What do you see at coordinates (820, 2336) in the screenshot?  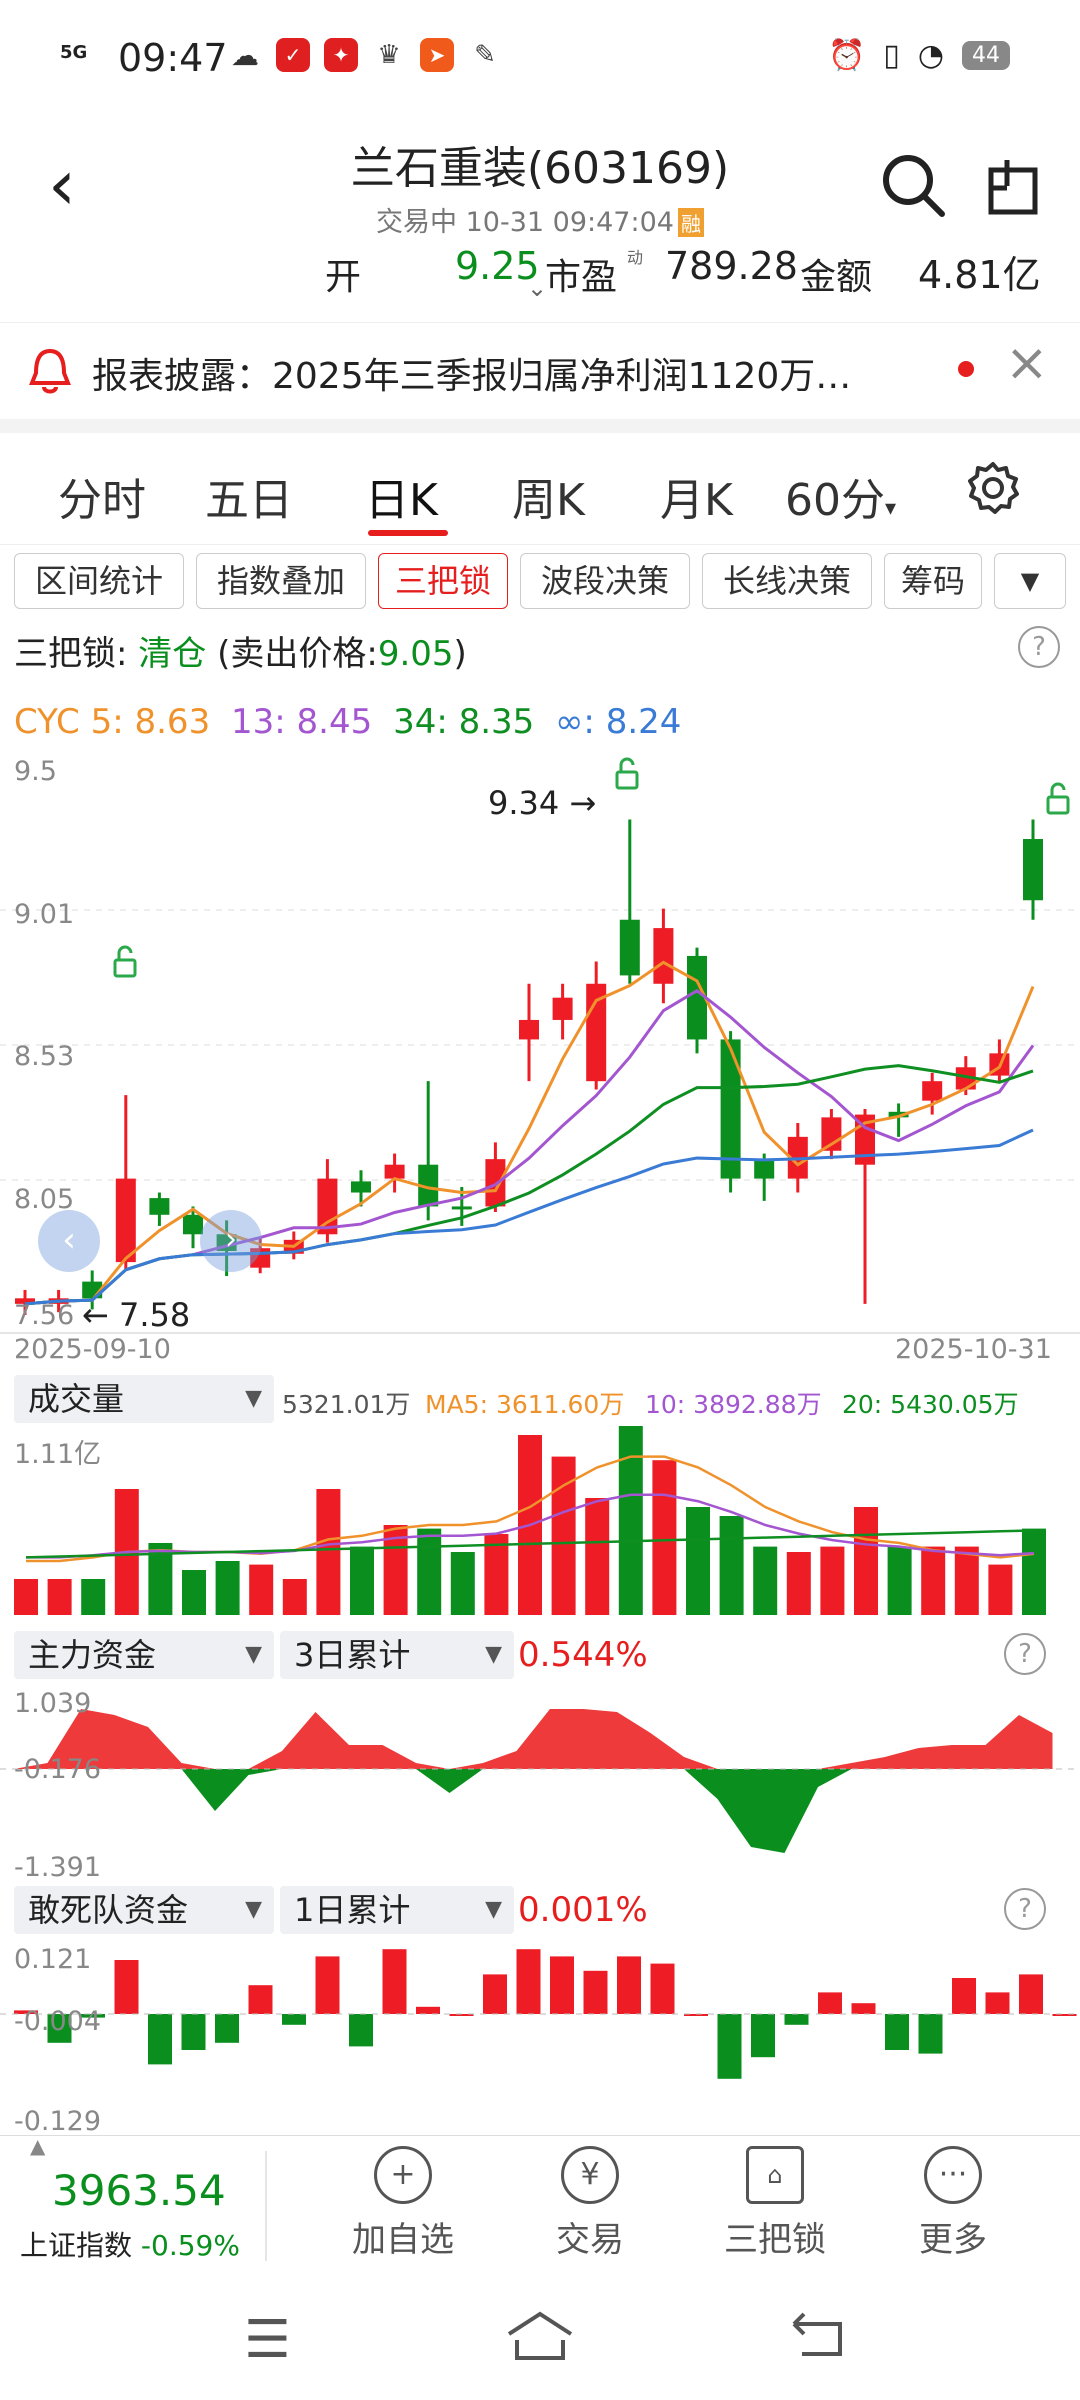 I see `back-nav-icon` at bounding box center [820, 2336].